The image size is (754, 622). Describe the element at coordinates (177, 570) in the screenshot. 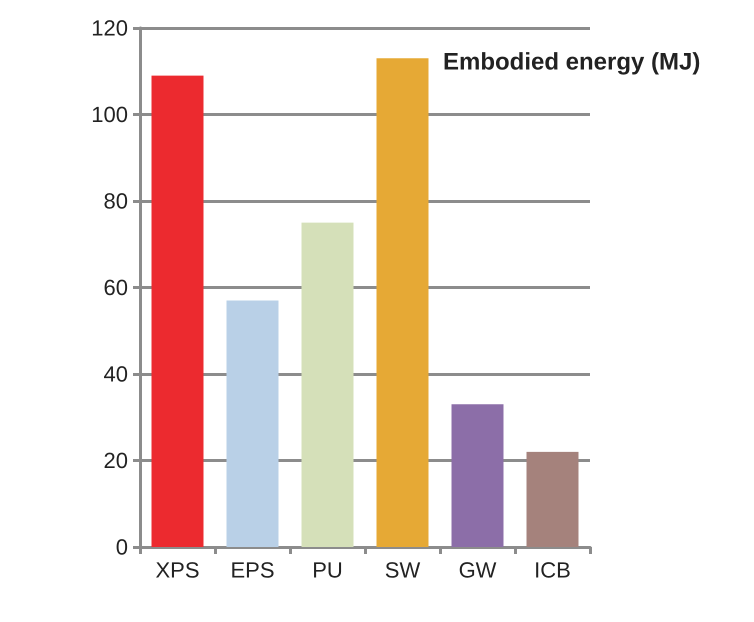

I see `x-tick-label: XPS` at that location.